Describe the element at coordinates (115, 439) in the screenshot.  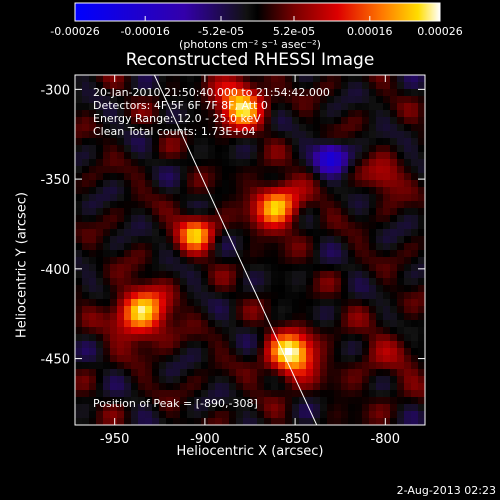
I see `x-tick-label: -950` at that location.